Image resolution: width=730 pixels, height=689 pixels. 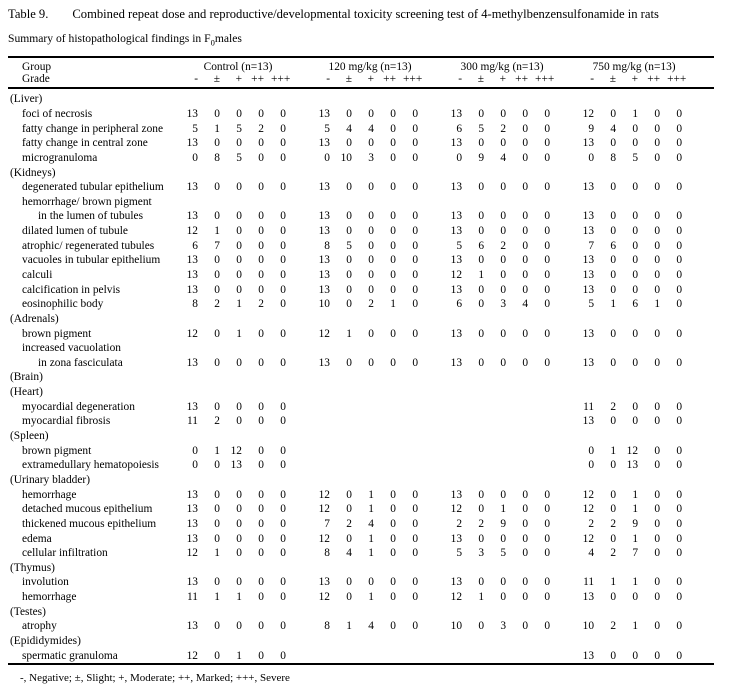 I want to click on finding-label: spermatic granuloma, so click(x=70, y=655).